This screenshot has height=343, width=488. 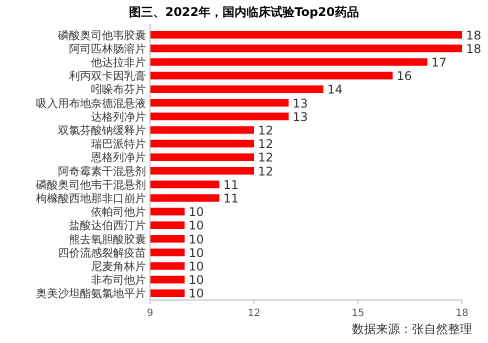 What do you see at coordinates (118, 280) in the screenshot?
I see `y-tick-label: 非布司他片` at bounding box center [118, 280].